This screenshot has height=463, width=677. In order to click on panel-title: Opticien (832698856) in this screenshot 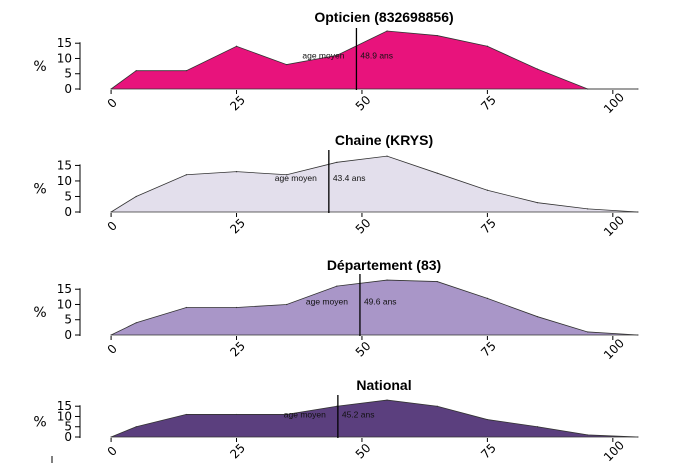, I will do `click(383, 17)`.